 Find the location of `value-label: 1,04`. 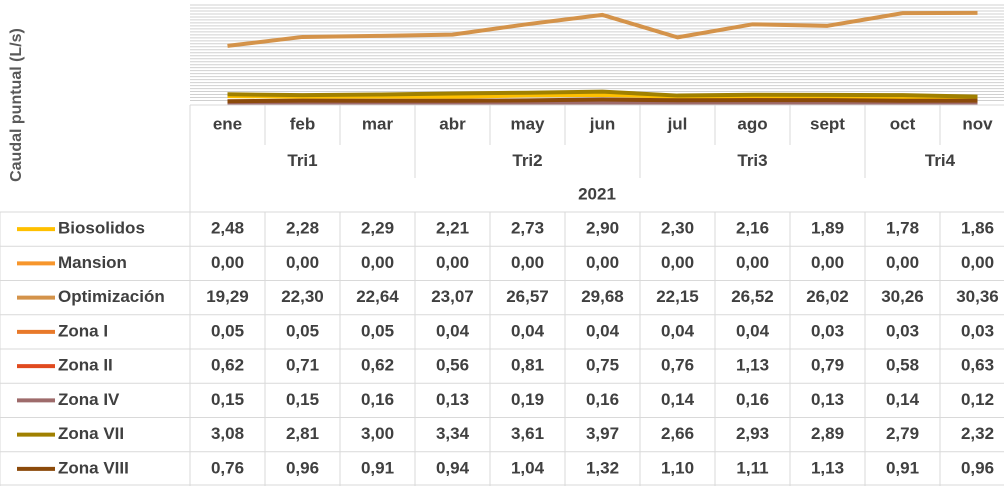

value-label: 1,04 is located at coordinates (528, 467).